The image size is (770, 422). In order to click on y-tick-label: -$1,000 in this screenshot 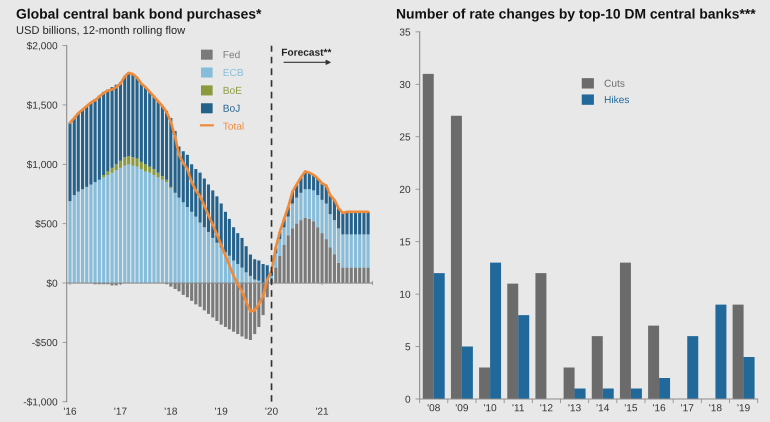, I will do `click(41, 402)`.